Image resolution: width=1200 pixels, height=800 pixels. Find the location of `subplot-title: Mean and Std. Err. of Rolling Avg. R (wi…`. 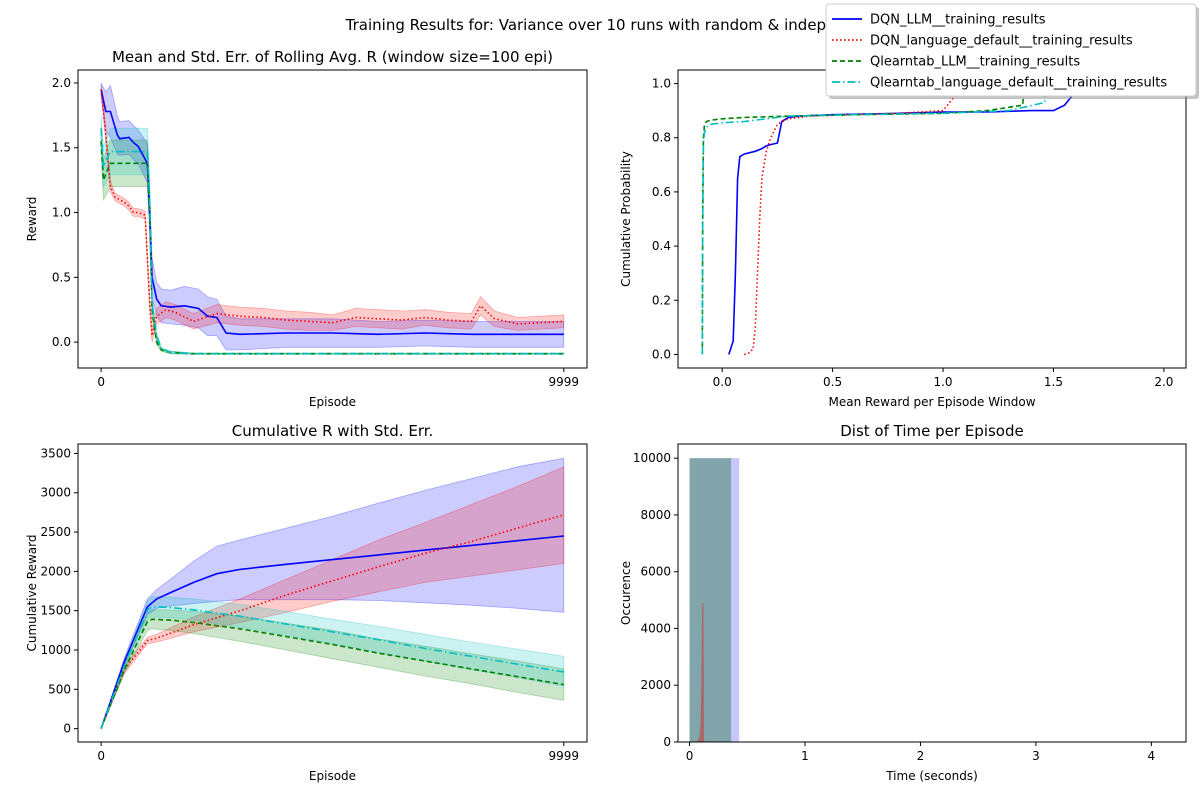

subplot-title: Mean and Std. Err. of Rolling Avg. R (wi… is located at coordinates (332, 57).